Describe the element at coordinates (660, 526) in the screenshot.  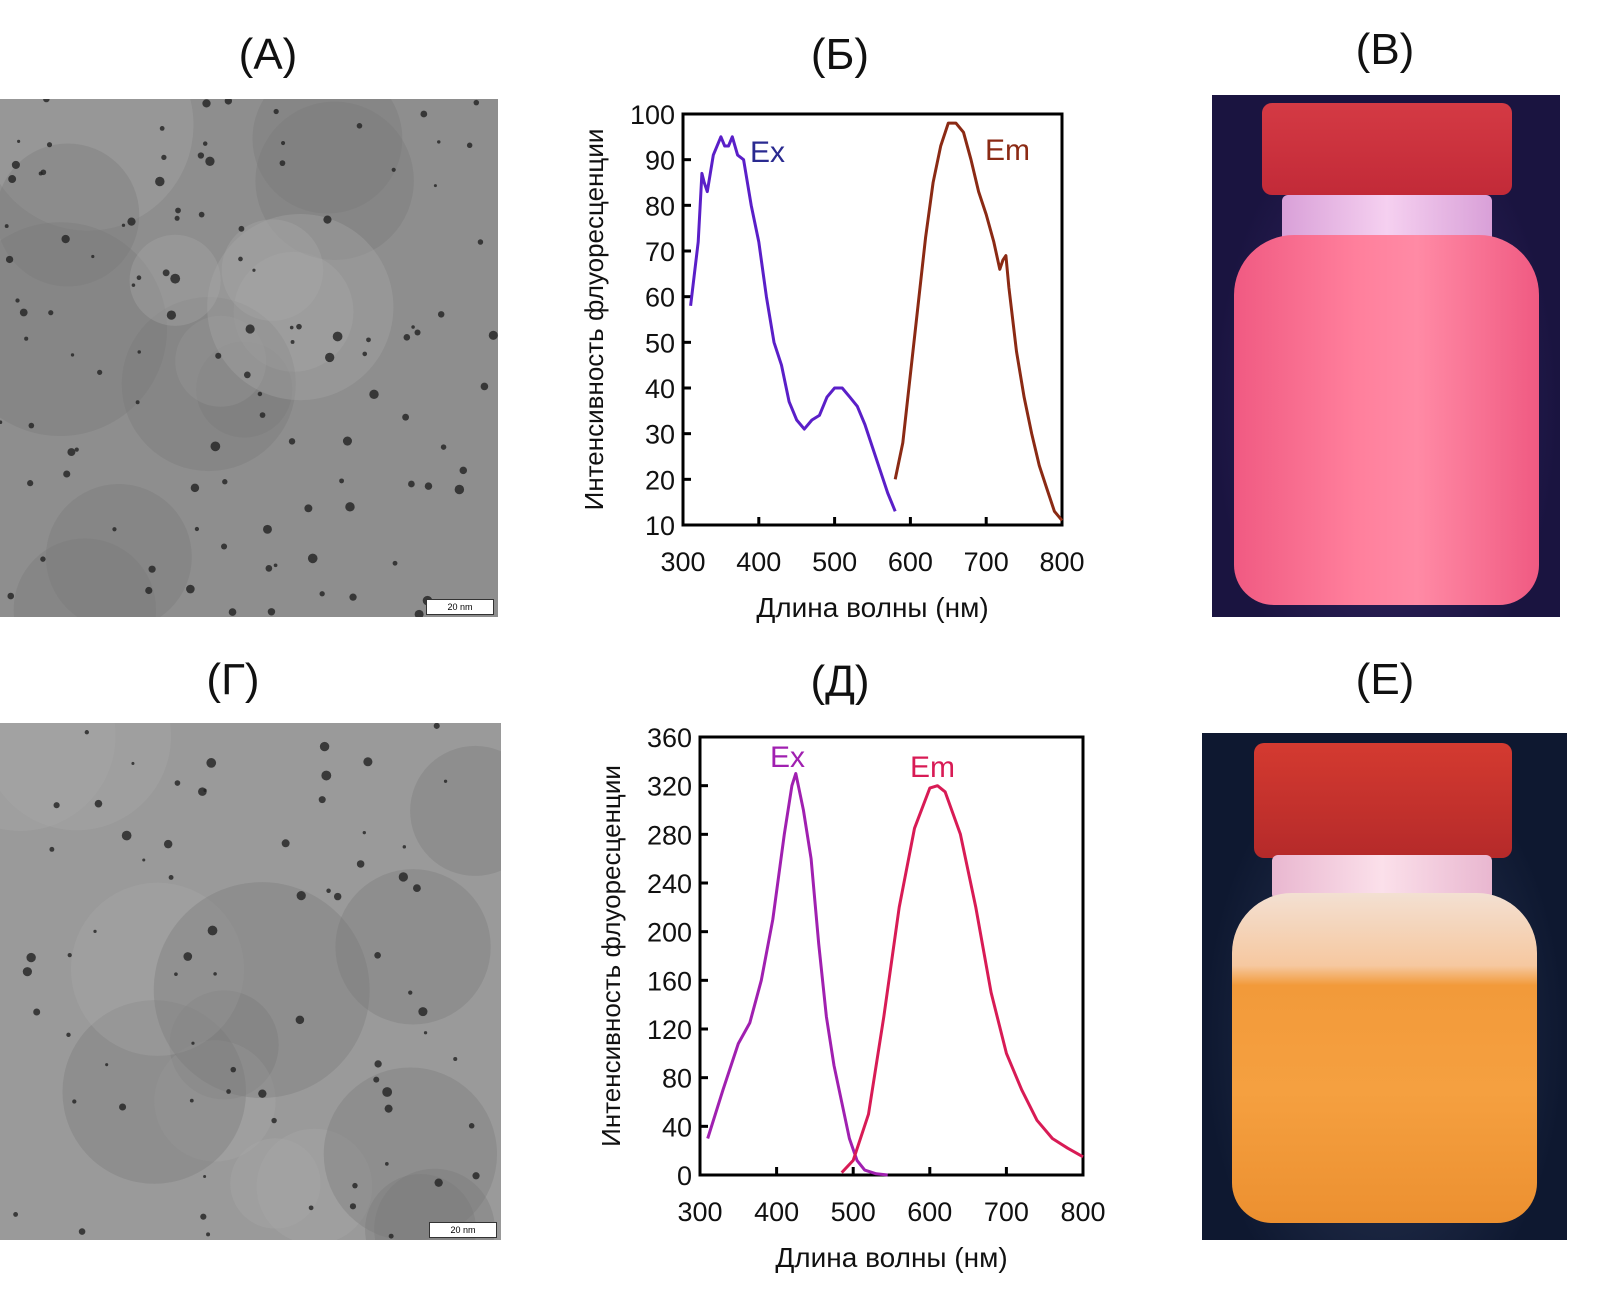
I see `y-tick-label: 10` at that location.